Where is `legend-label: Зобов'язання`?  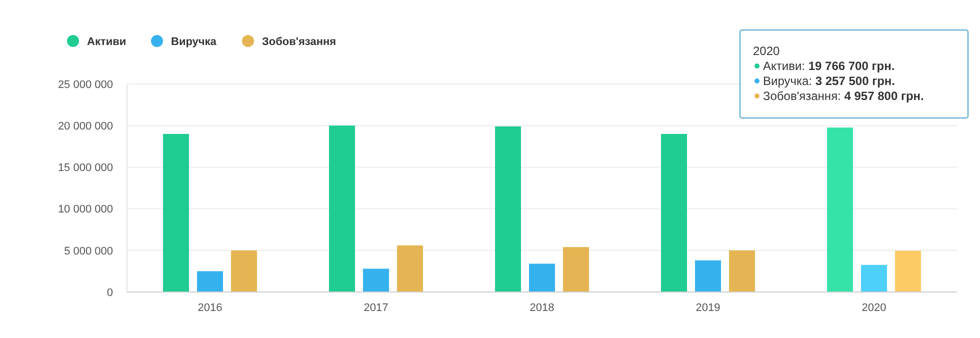
legend-label: Зобов'язання is located at coordinates (299, 42).